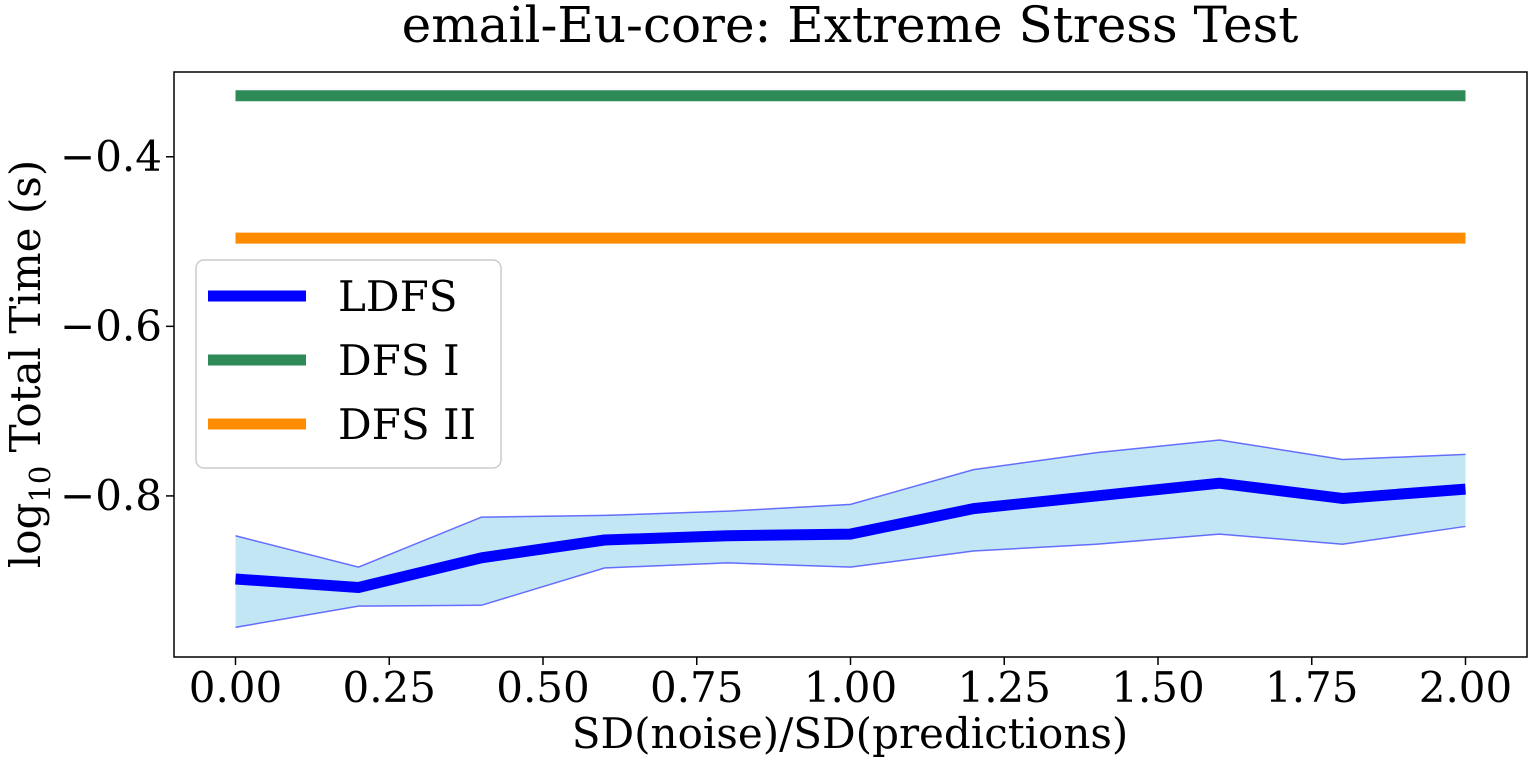 The height and width of the screenshot is (762, 1536). I want to click on y-axis-ticks: −0.4 −0.6 −0.8, so click(117, 326).